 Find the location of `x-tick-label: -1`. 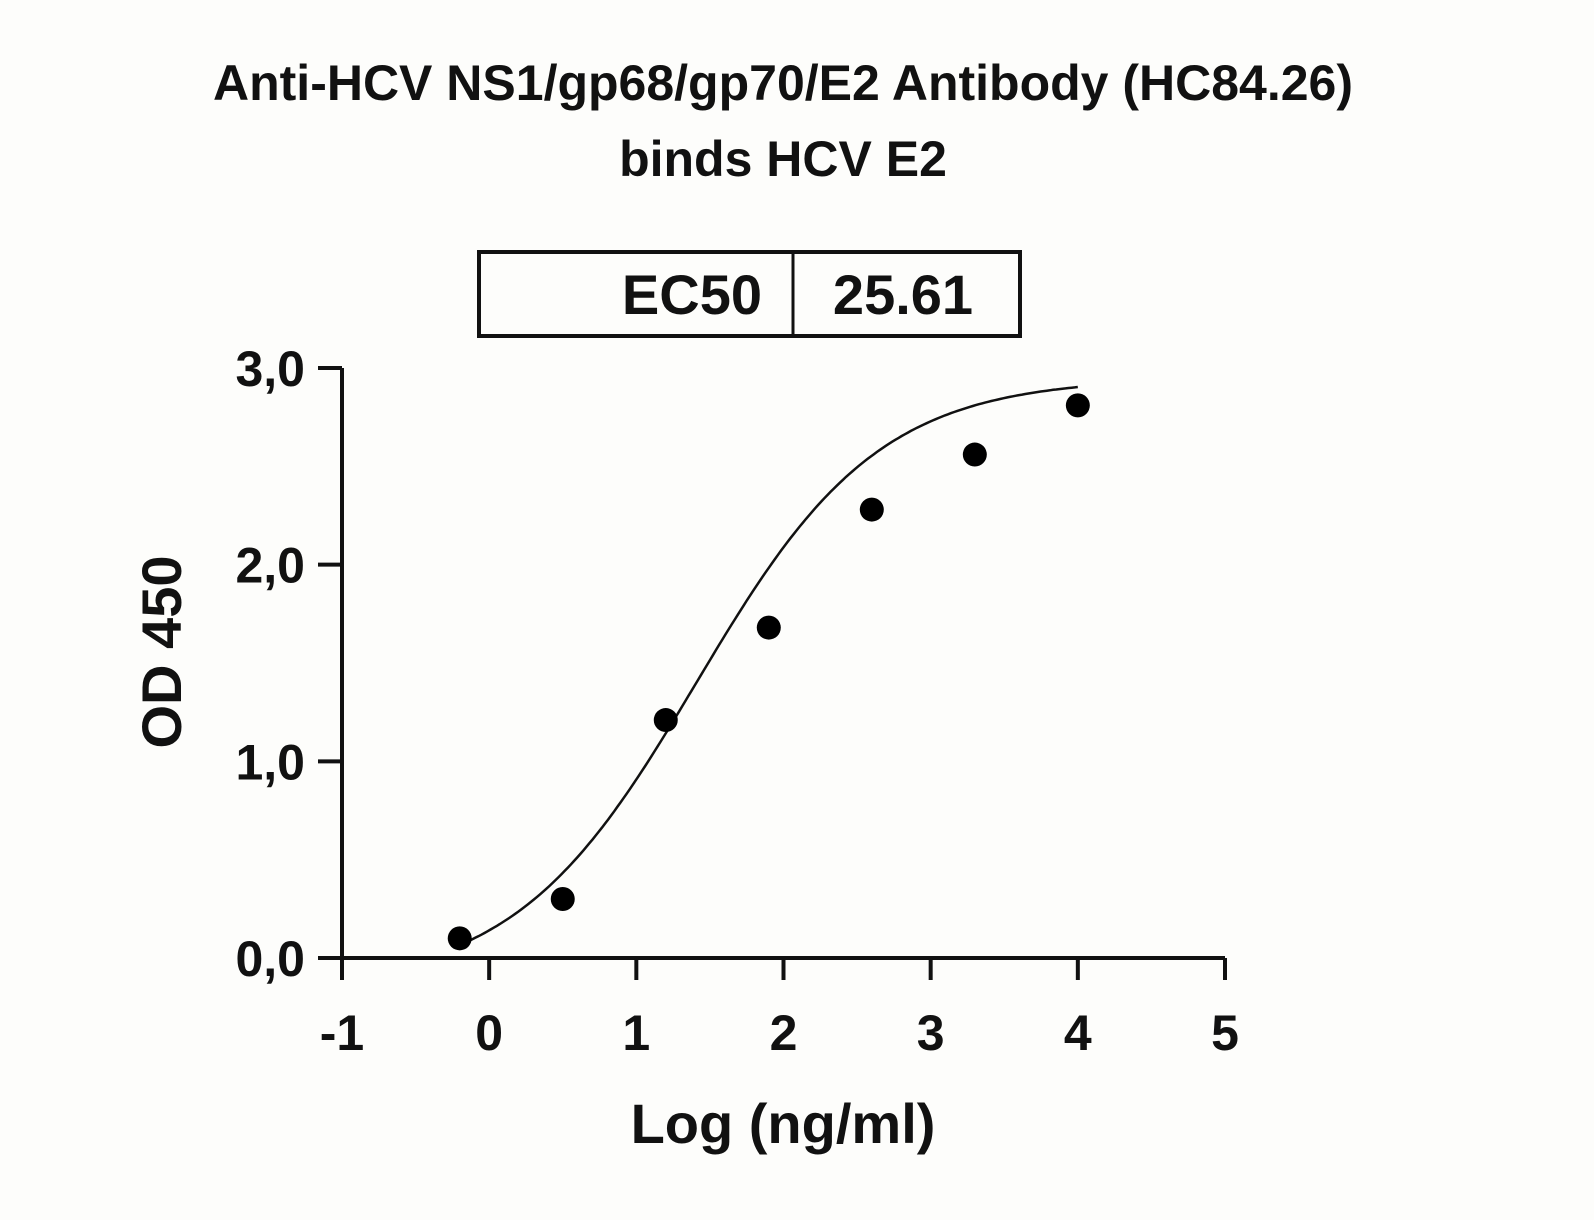

x-tick-label: -1 is located at coordinates (342, 1033).